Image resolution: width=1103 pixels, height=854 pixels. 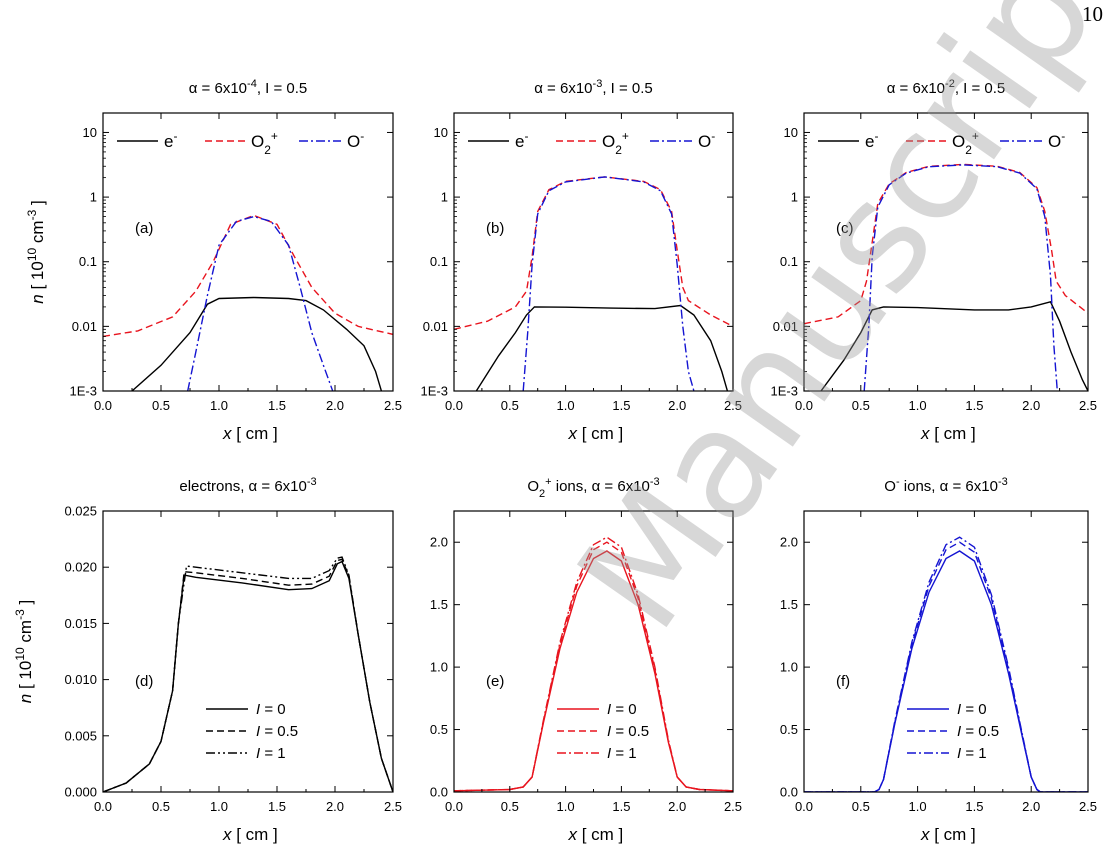 I want to click on panel-letter: (d), so click(x=144, y=681).